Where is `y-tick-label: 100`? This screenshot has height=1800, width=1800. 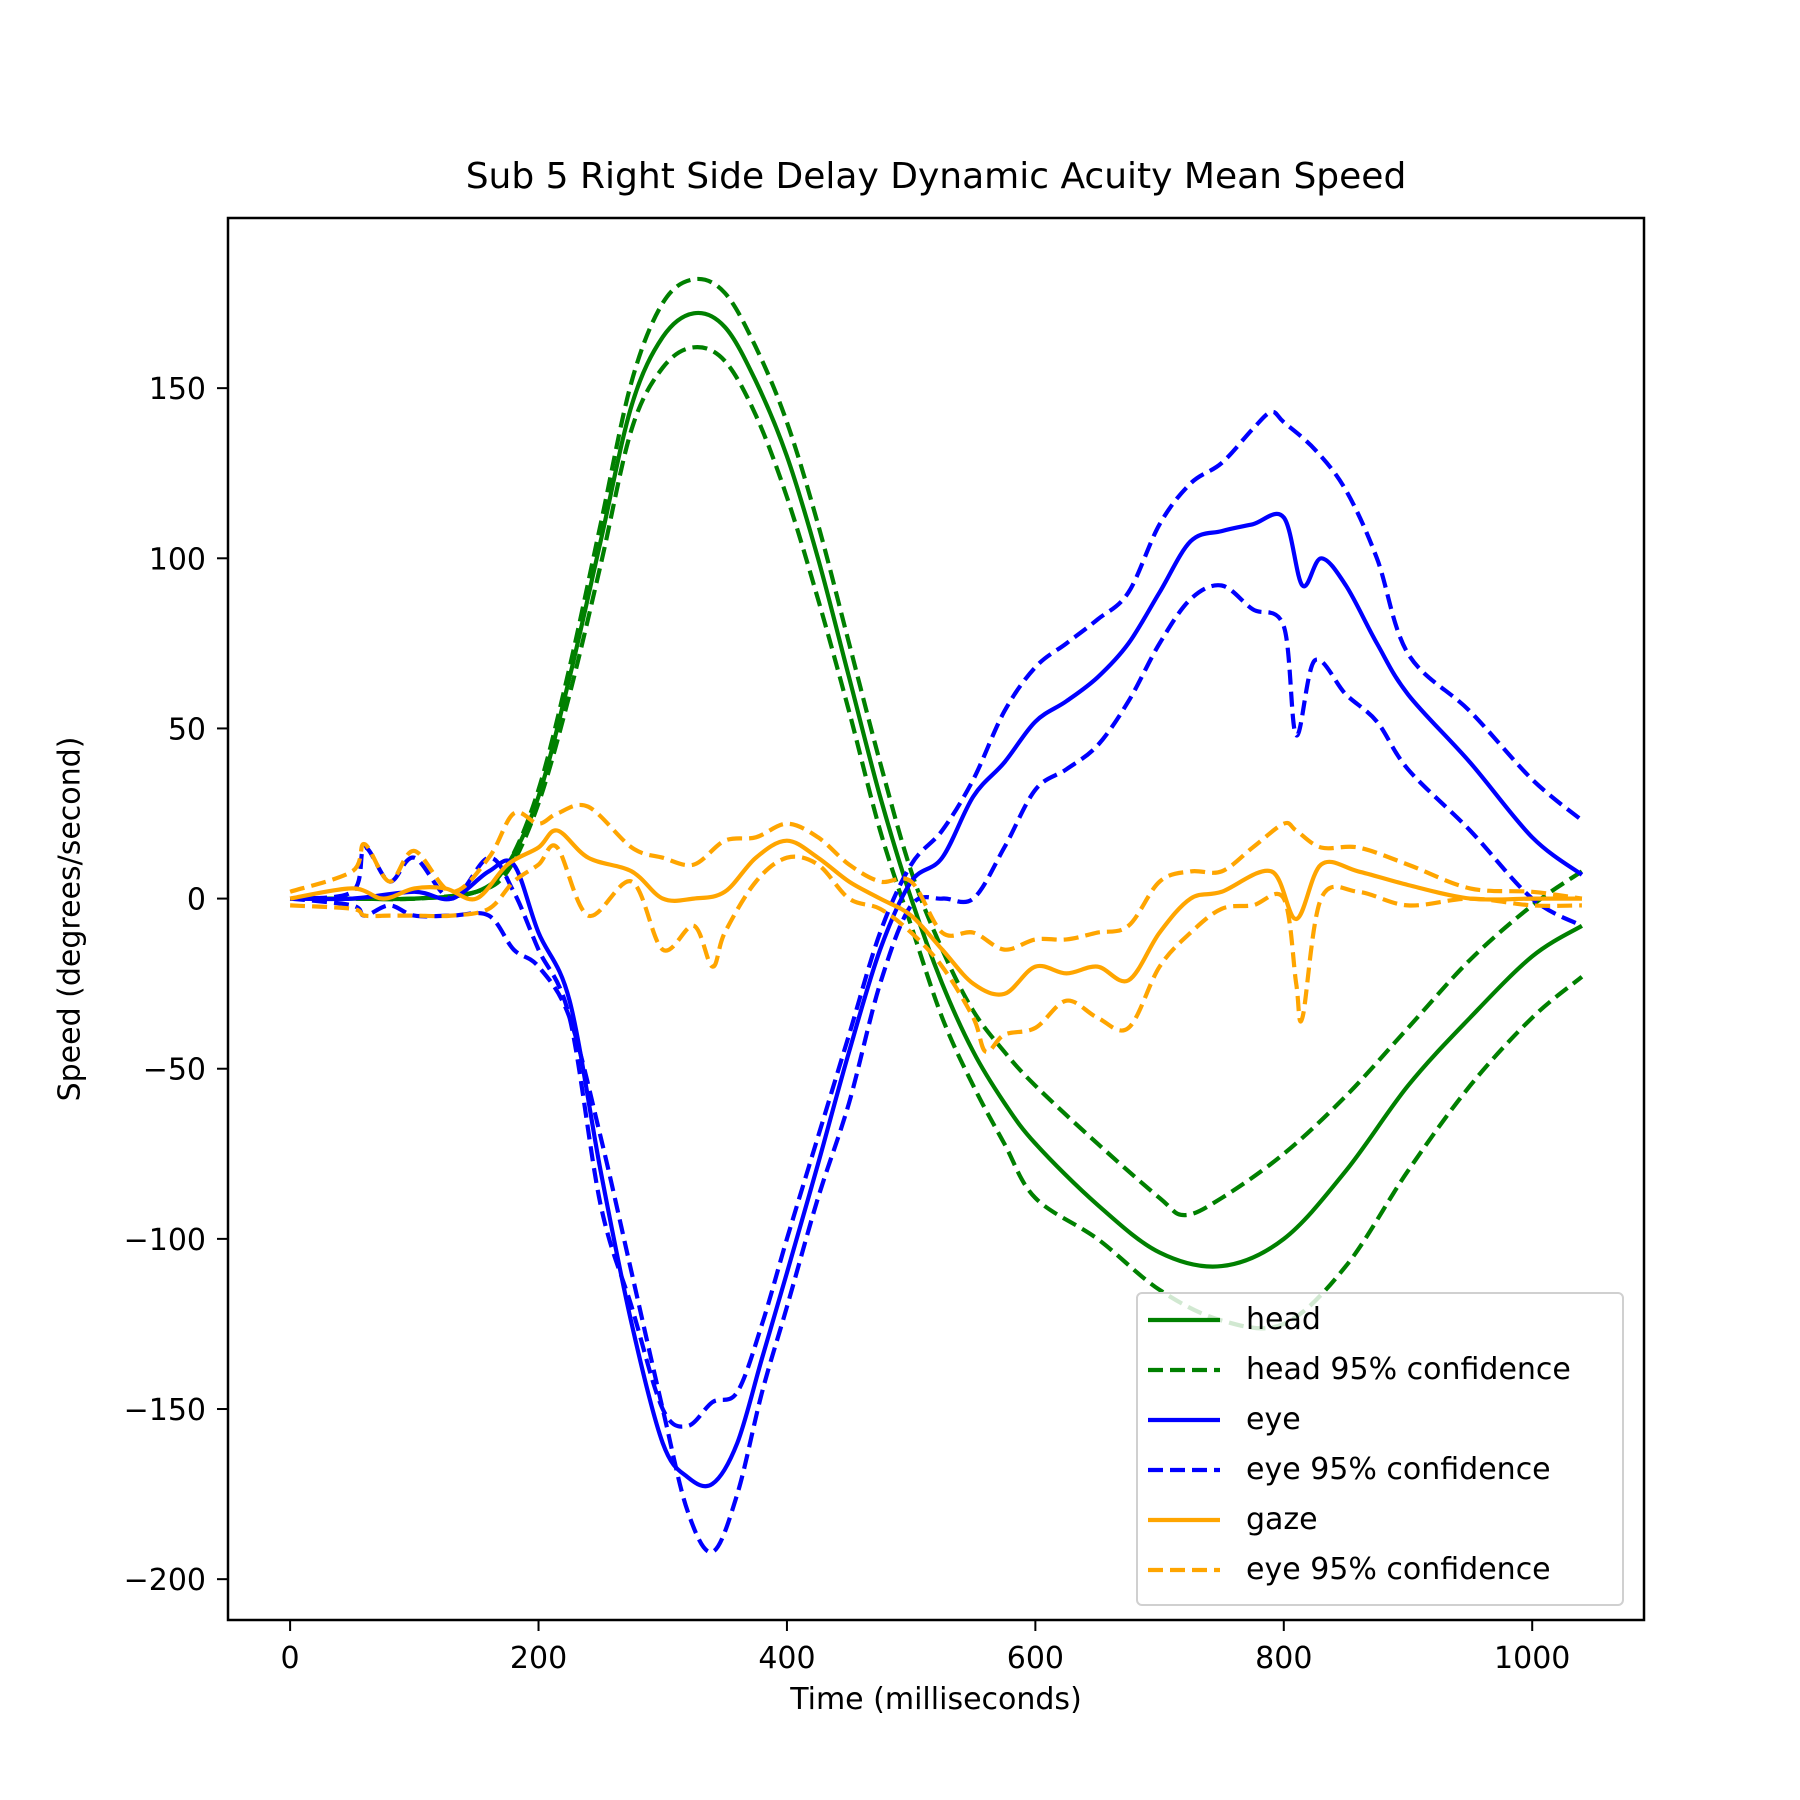 y-tick-label: 100 is located at coordinates (177, 559).